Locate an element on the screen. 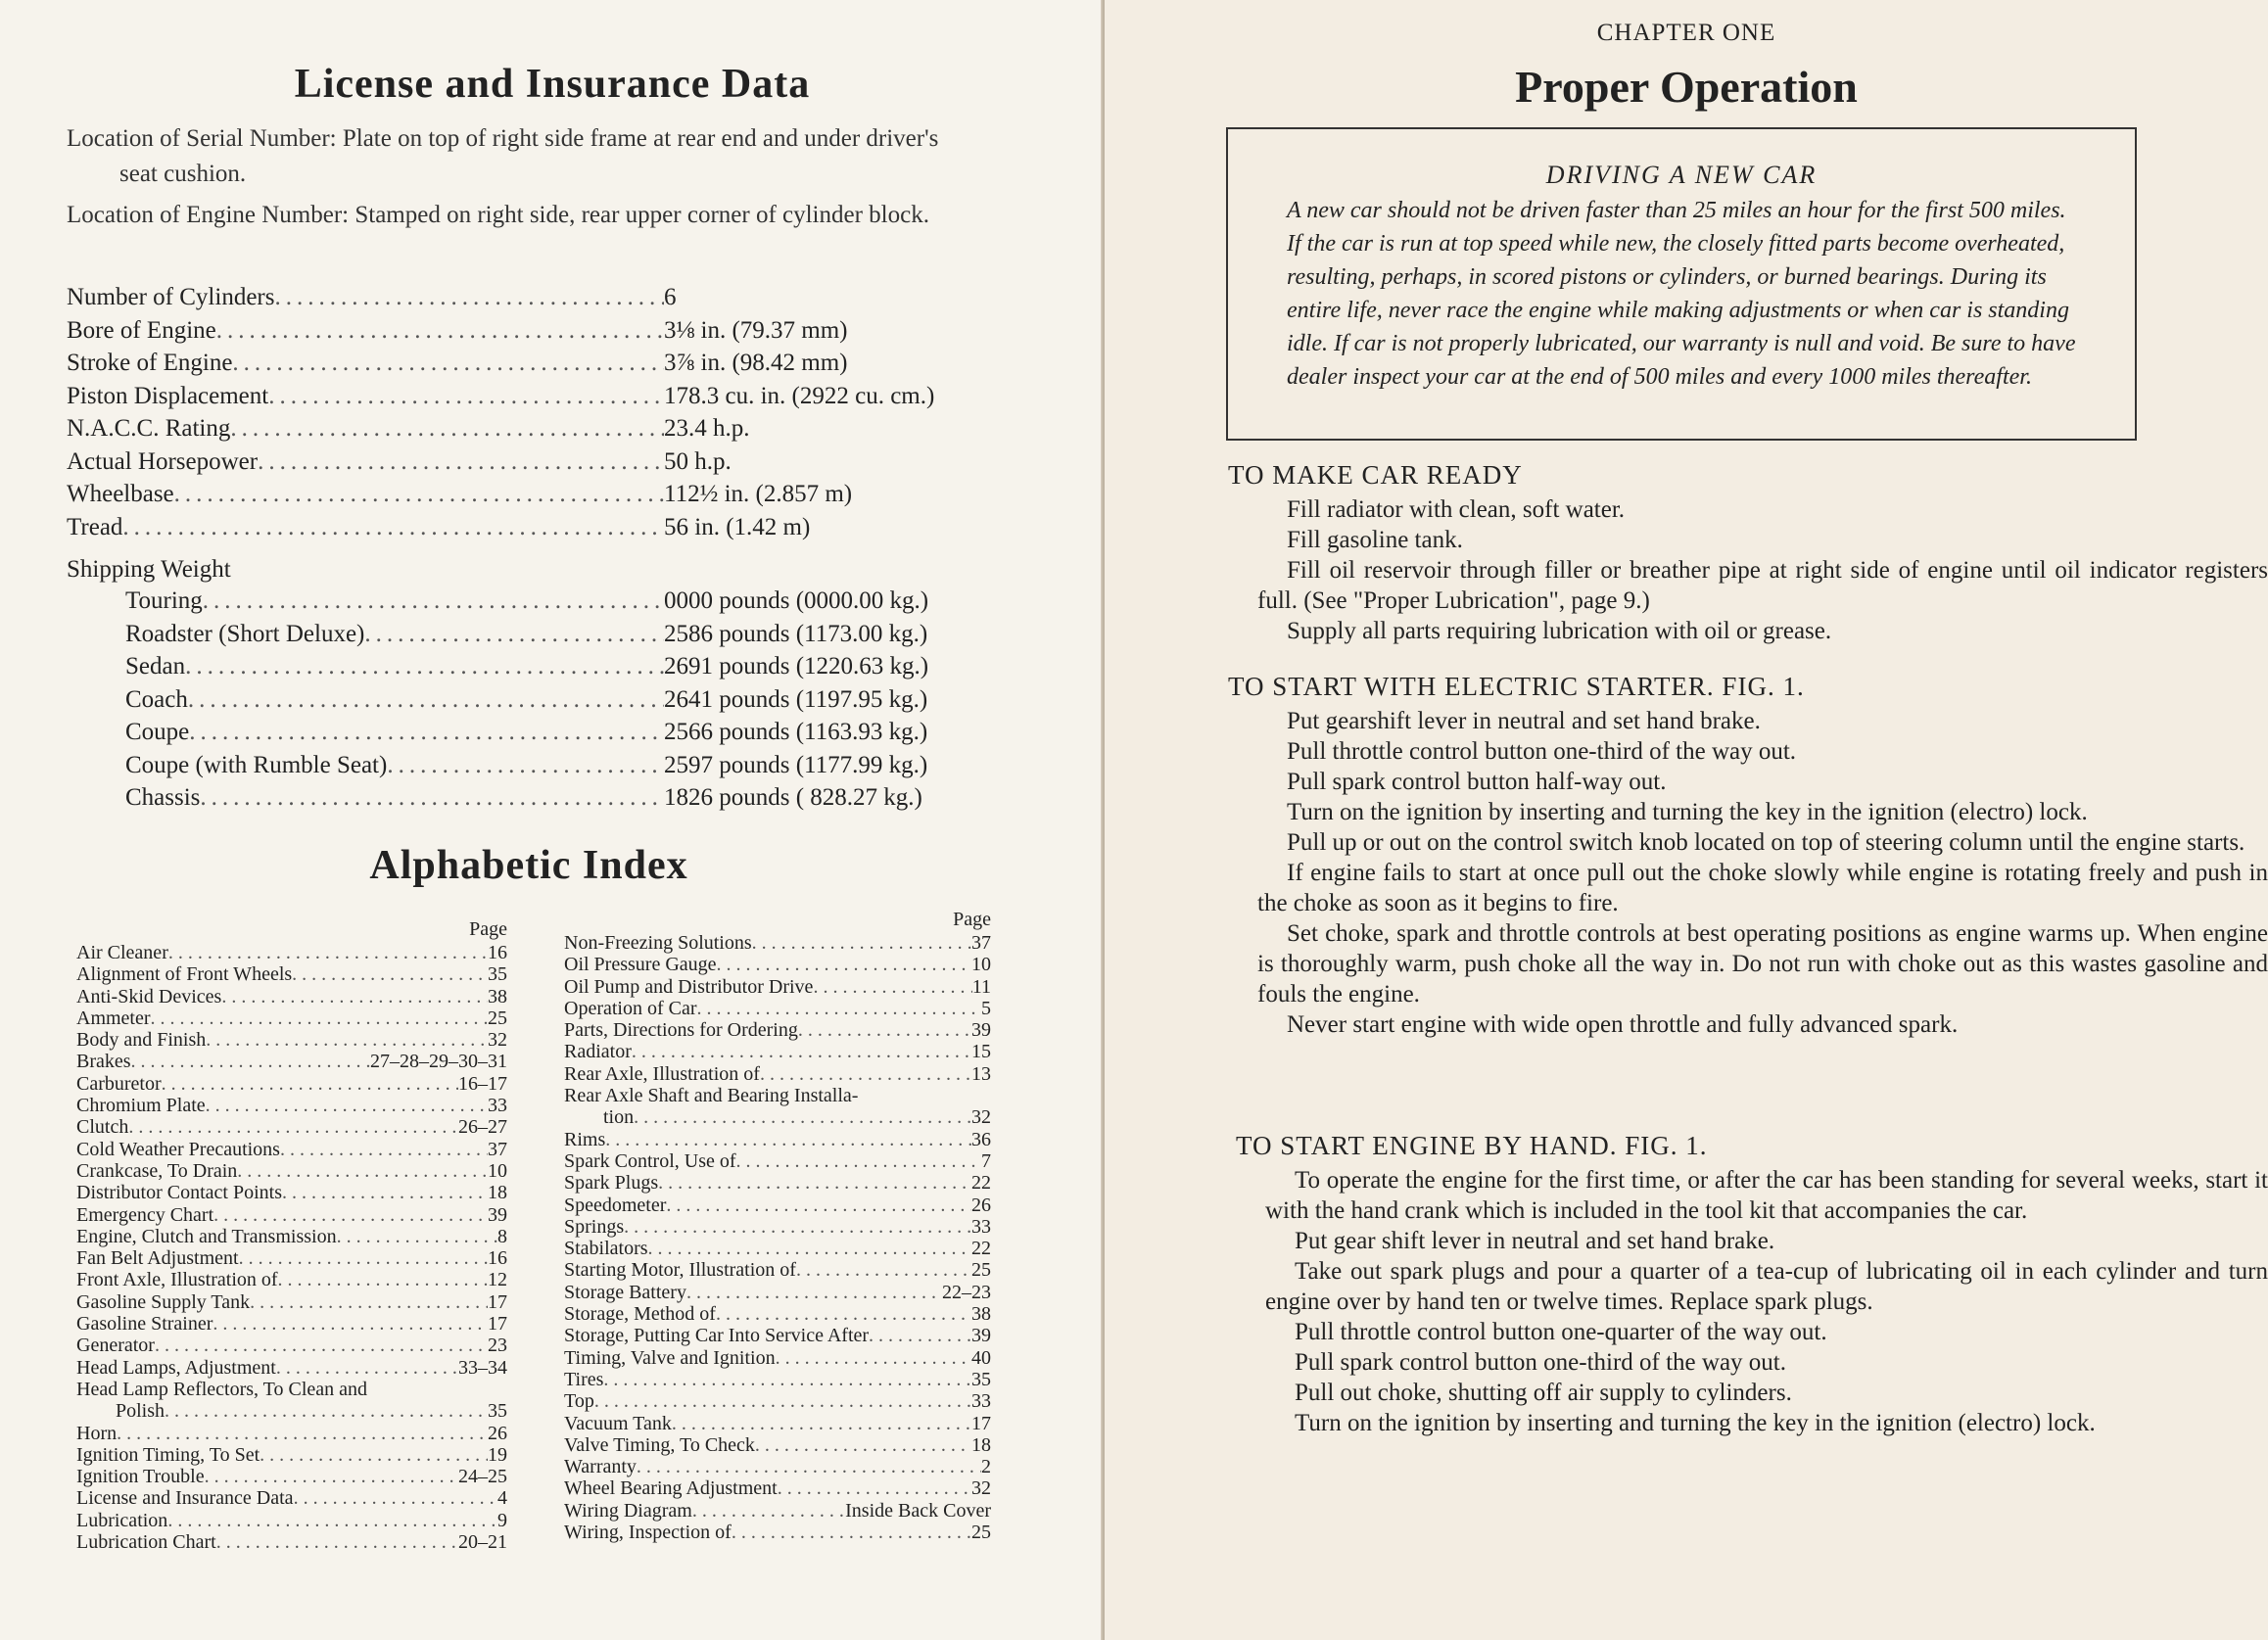  index-topic: Ignition Timing, To Set is located at coordinates (168, 1454).